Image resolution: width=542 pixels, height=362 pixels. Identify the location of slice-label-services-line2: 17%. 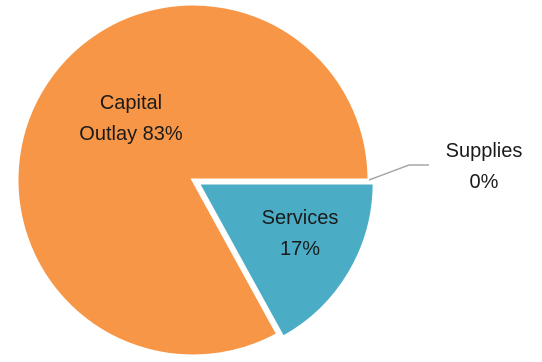
(300, 249).